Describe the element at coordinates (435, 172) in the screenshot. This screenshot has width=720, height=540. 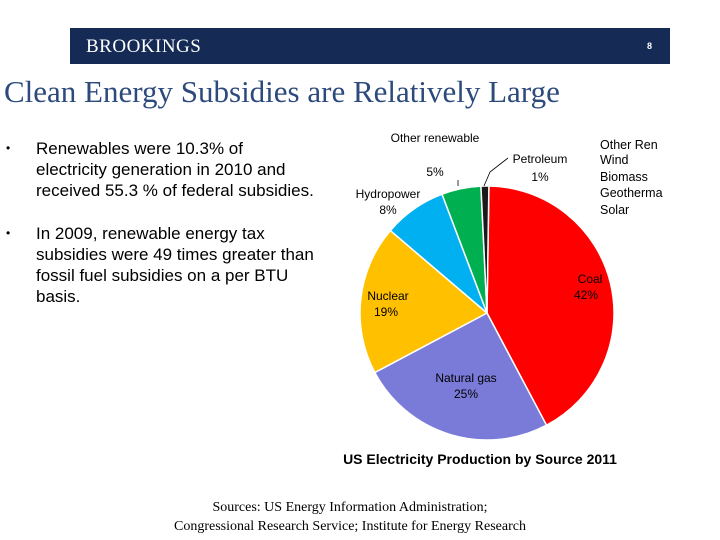
I see `slice-value-other-renewable: 5%` at that location.